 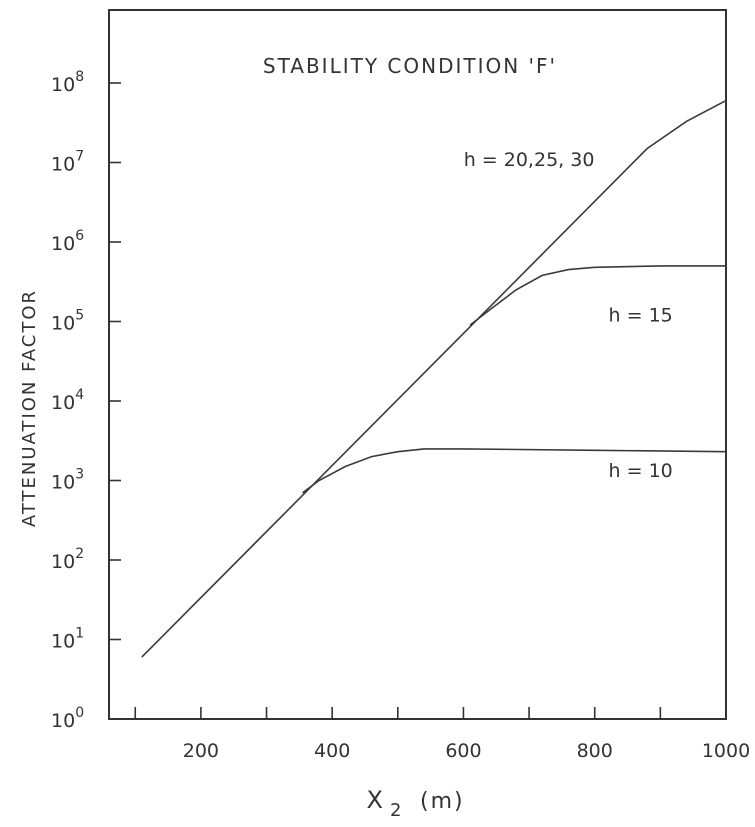 What do you see at coordinates (641, 471) in the screenshot?
I see `series-label-h10: h = 10` at bounding box center [641, 471].